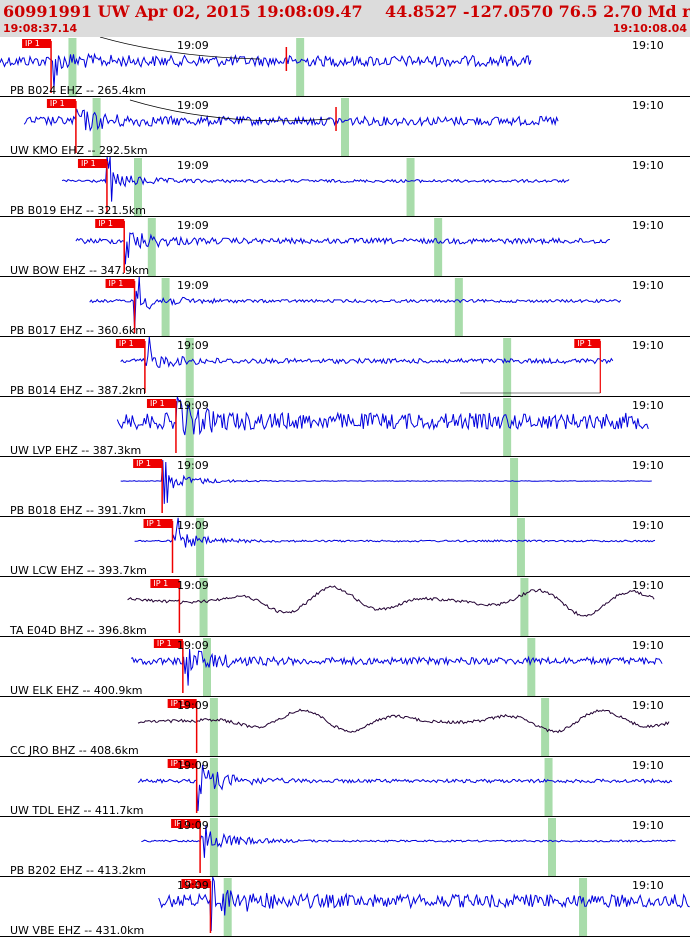  What do you see at coordinates (77, 810) in the screenshot?
I see `station-label-12: UW TDL EHZ -- 411.7km` at bounding box center [77, 810].